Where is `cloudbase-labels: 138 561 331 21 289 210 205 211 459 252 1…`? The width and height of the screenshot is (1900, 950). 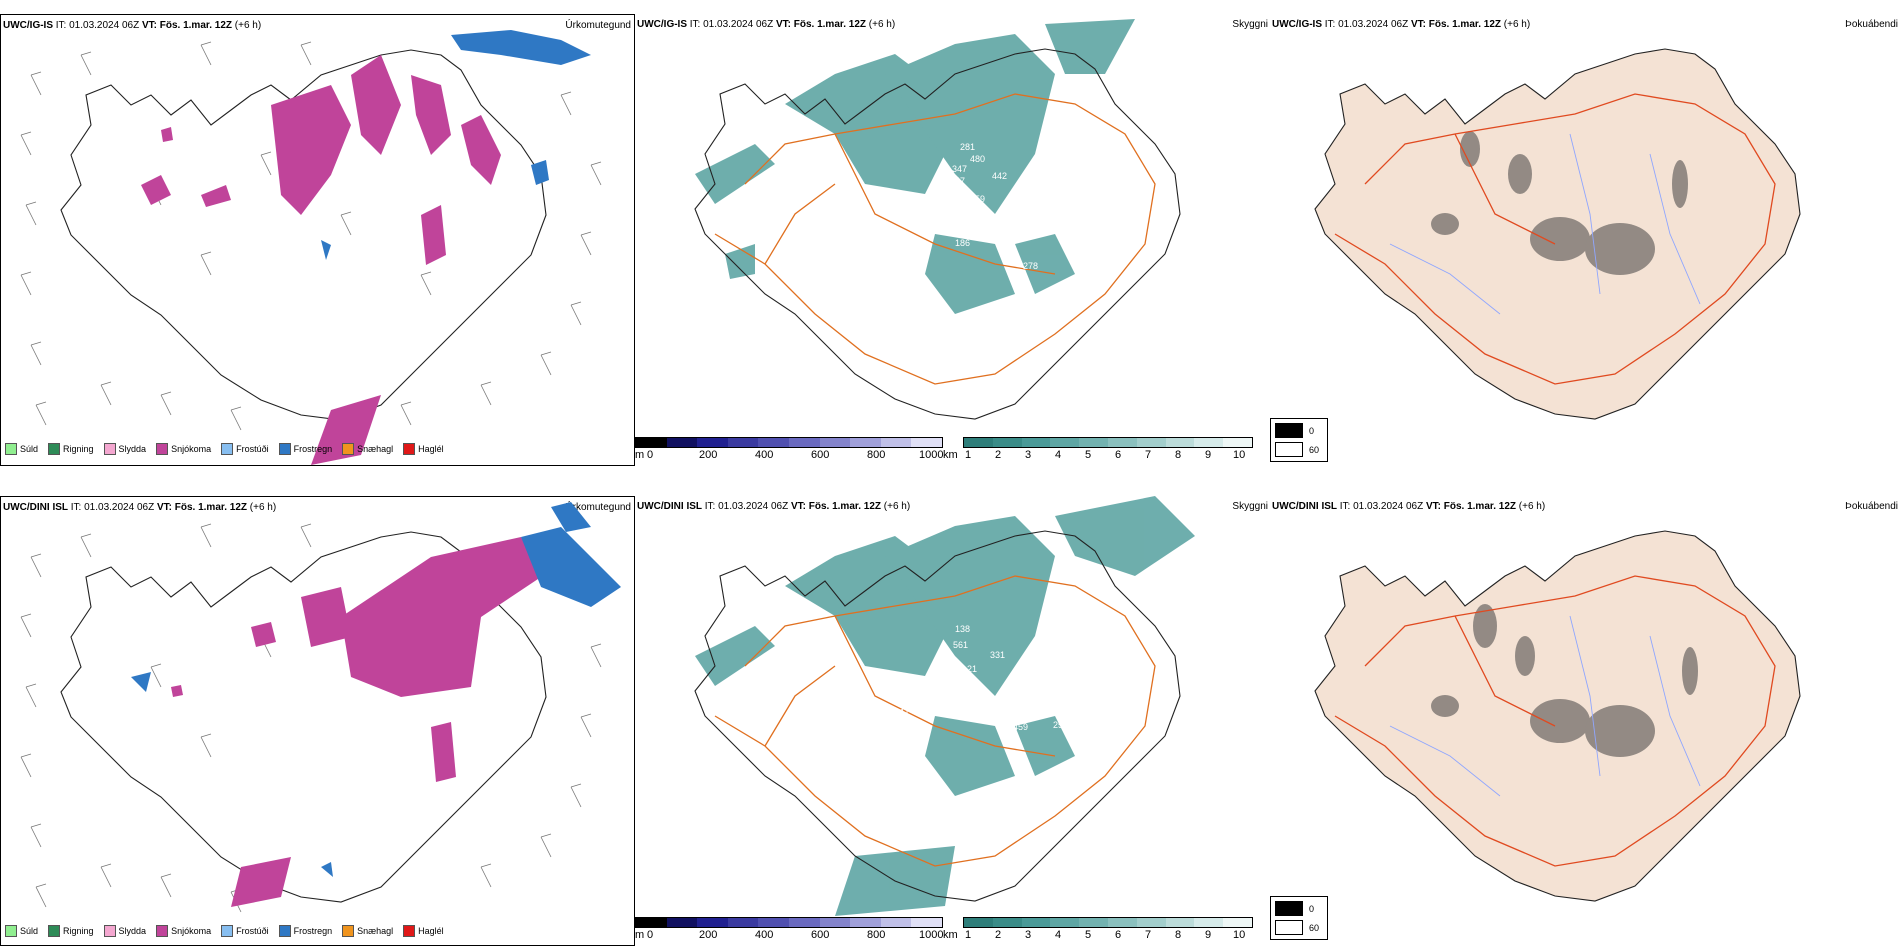 cloudbase-labels: 138 561 331 21 289 210 205 211 459 252 1… is located at coordinates (1047, 678).